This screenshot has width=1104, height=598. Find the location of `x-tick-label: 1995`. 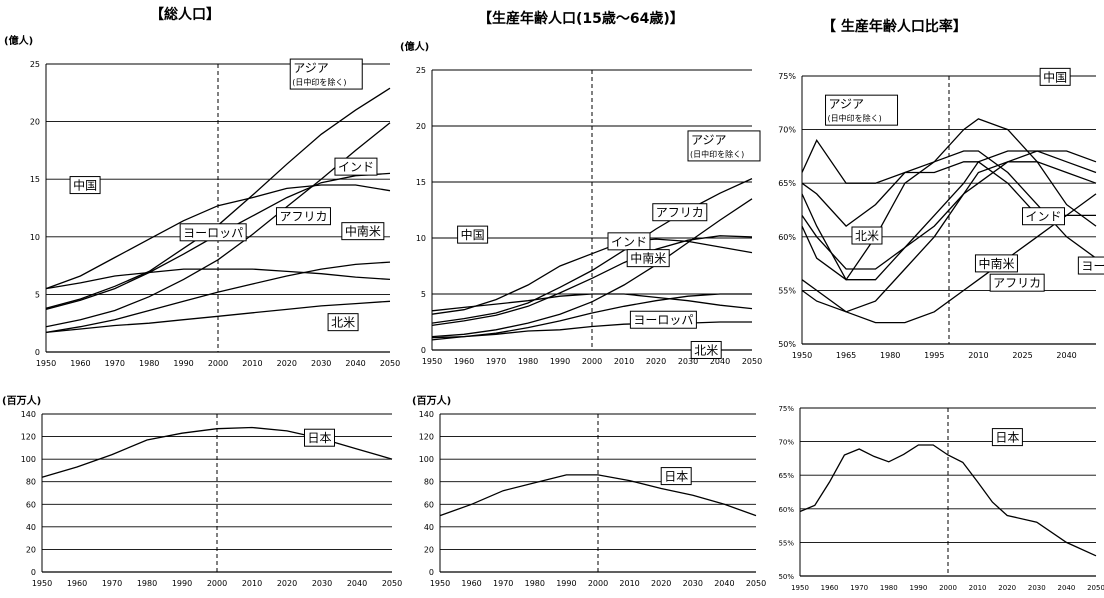

x-tick-label: 1995 is located at coordinates (934, 355).